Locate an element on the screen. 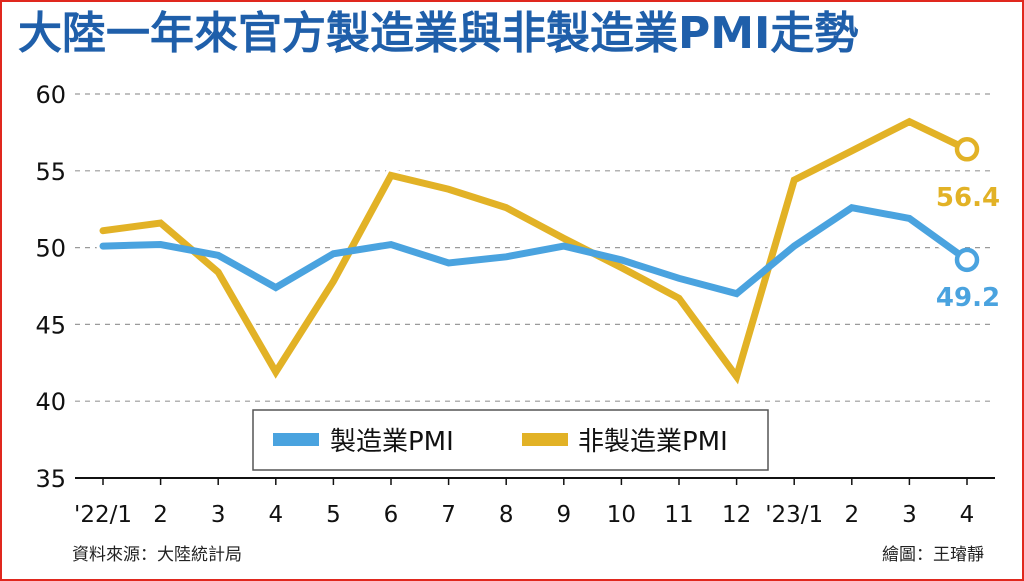 Image resolution: width=1024 pixels, height=581 pixels. x-tick-label-1: 2 is located at coordinates (160, 515).